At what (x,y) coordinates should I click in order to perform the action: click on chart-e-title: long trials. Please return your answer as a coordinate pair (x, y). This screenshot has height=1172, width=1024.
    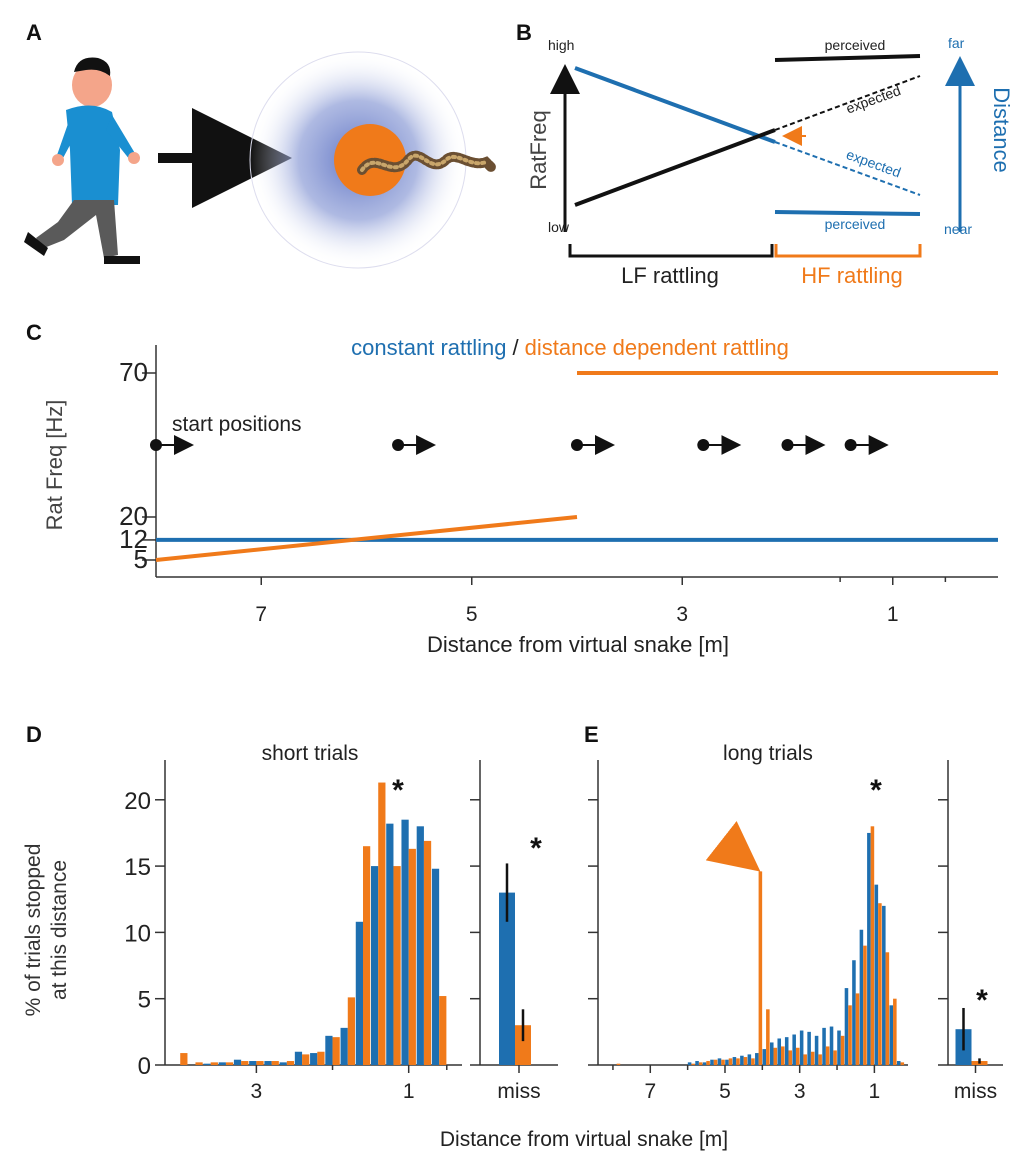
    Looking at the image, I should click on (768, 753).